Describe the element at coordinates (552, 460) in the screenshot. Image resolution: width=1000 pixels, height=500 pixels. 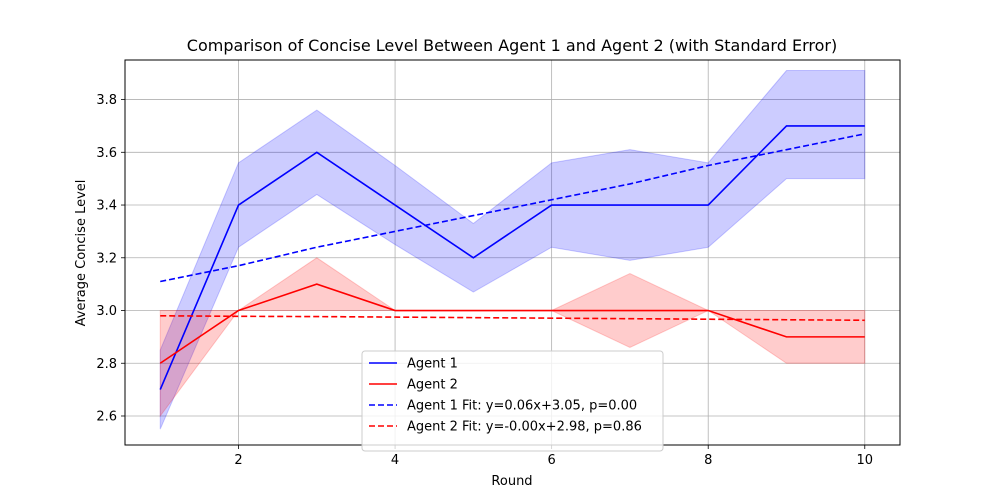
I see `x-tick-label: 6` at that location.